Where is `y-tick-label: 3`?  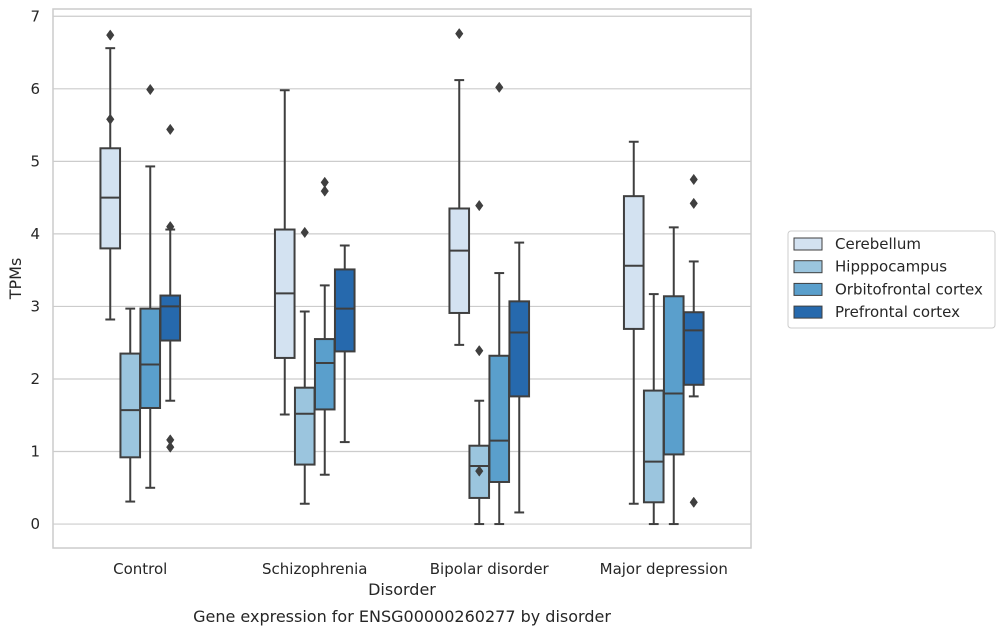 y-tick-label: 3 is located at coordinates (35, 306).